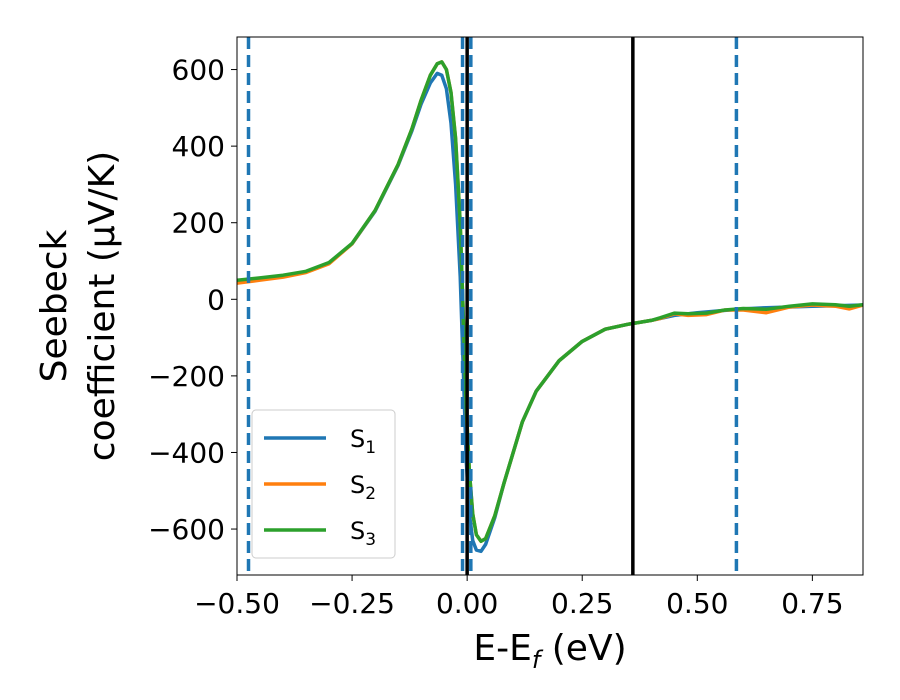 The height and width of the screenshot is (700, 900). I want to click on y-tick-label: 600, so click(198, 70).